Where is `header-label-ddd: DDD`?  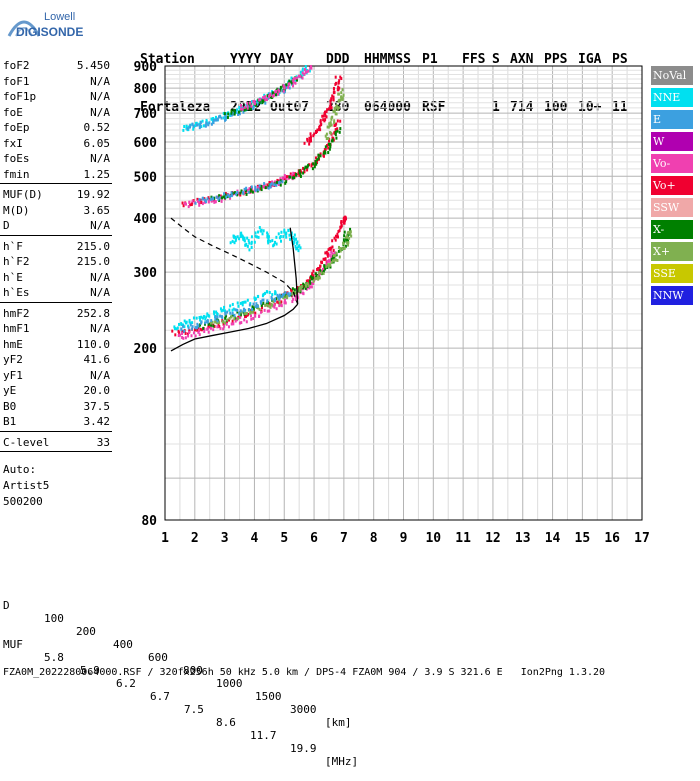 header-label-ddd: DDD is located at coordinates (338, 59).